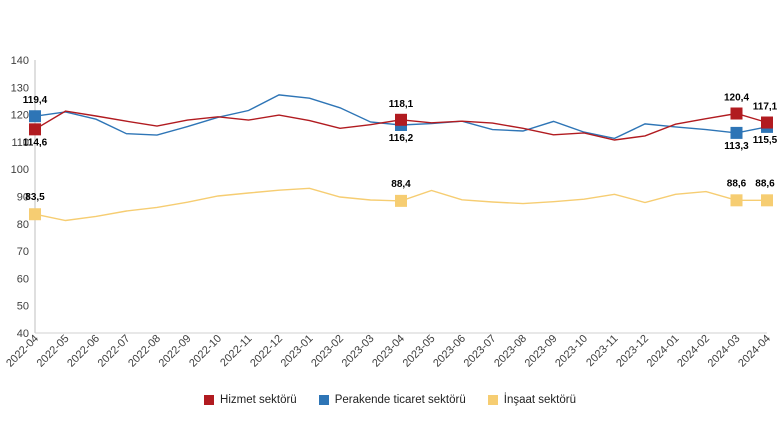 The height and width of the screenshot is (440, 780). Describe the element at coordinates (724, 351) in the screenshot. I see `x-tick-label: 2024-03` at that location.